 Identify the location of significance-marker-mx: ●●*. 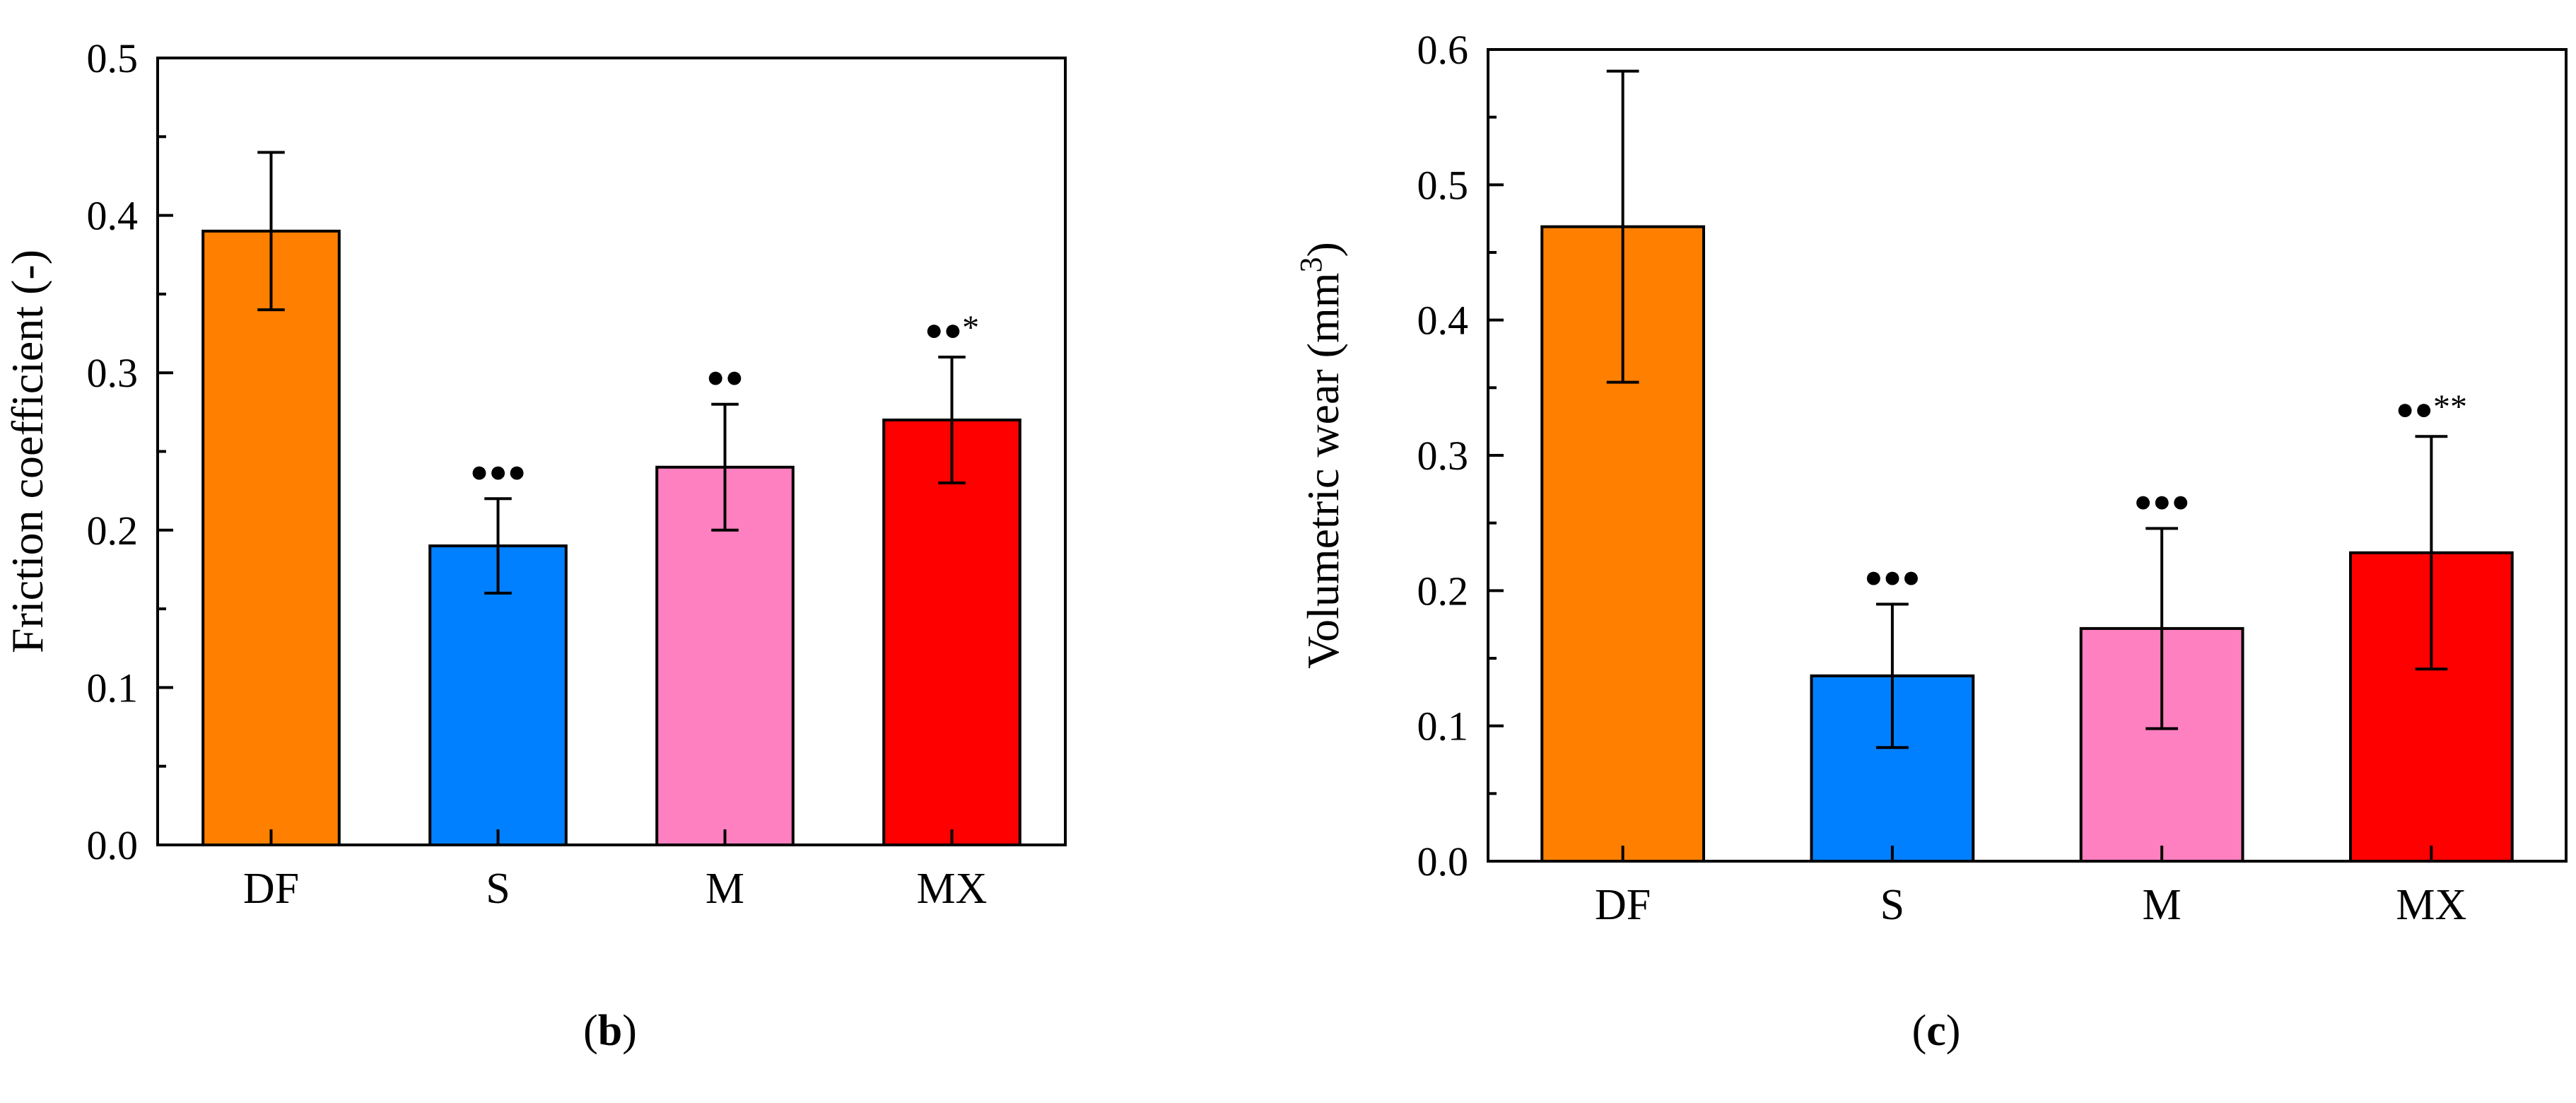
(952, 328).